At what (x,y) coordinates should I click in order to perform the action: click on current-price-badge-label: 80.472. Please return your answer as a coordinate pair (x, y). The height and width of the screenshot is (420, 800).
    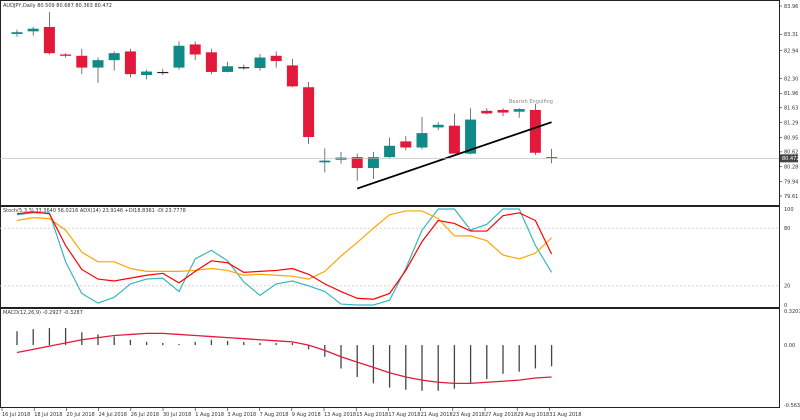
    Looking at the image, I should click on (791, 159).